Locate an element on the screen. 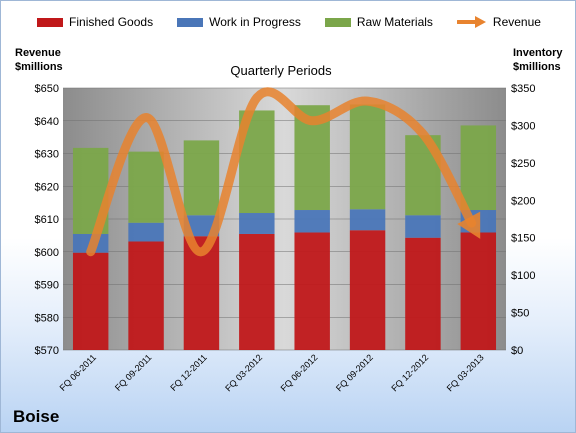 The width and height of the screenshot is (576, 433). left-axis-title-line1: Revenue is located at coordinates (38, 53).